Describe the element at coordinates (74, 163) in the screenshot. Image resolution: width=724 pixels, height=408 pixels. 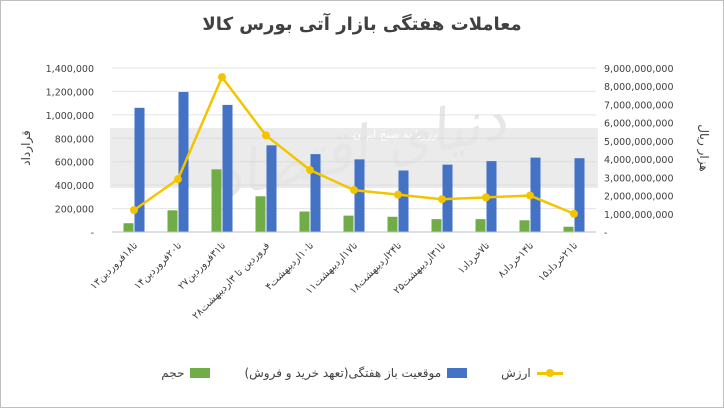
I see `y-tick-left: 600,000` at that location.